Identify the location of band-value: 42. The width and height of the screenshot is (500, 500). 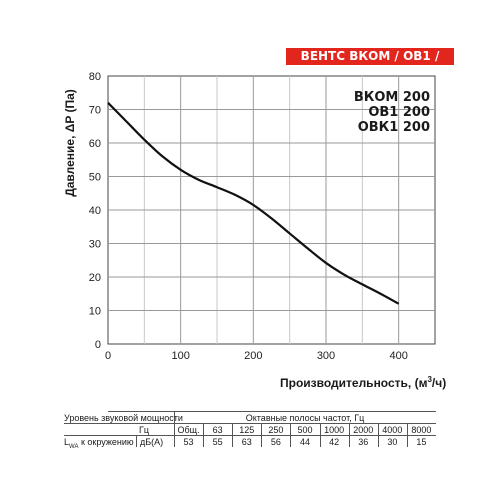
(334, 442).